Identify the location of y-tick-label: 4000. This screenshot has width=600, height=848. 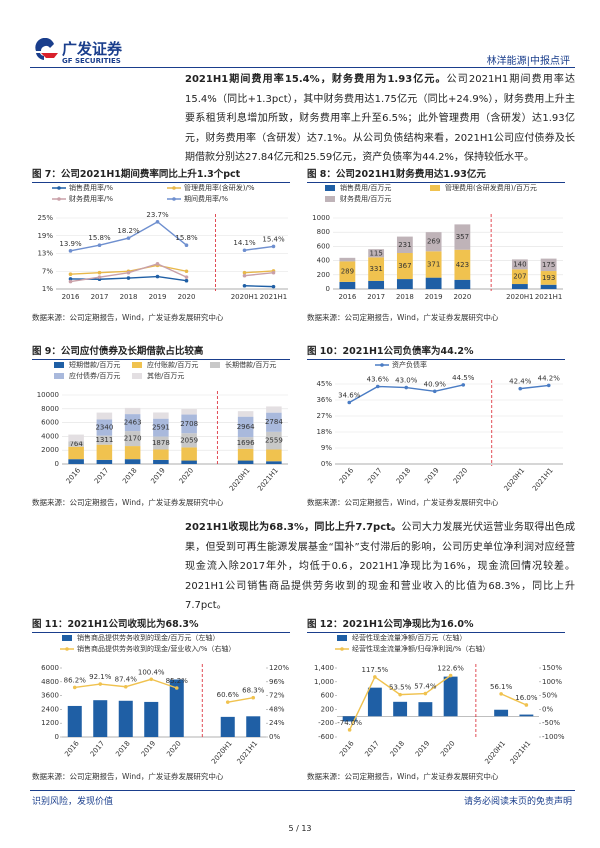
(50, 436).